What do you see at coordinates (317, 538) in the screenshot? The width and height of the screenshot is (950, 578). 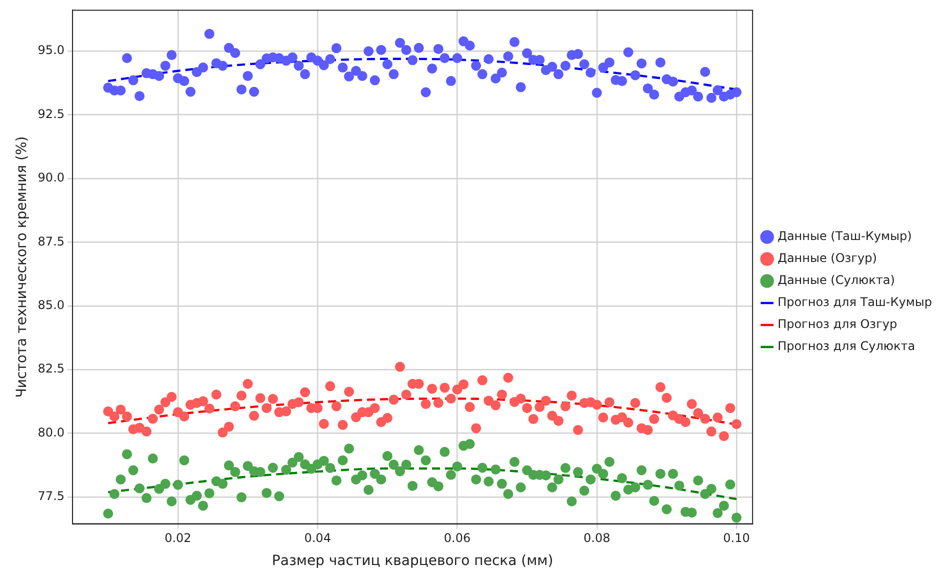 I see `x-tick-label: 0.04` at bounding box center [317, 538].